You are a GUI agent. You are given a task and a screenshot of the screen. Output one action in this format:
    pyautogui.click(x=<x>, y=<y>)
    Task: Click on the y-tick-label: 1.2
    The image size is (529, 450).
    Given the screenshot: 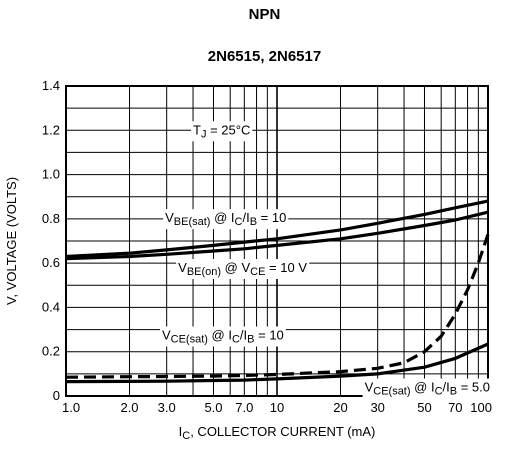 What is the action you would take?
    pyautogui.click(x=51, y=129)
    